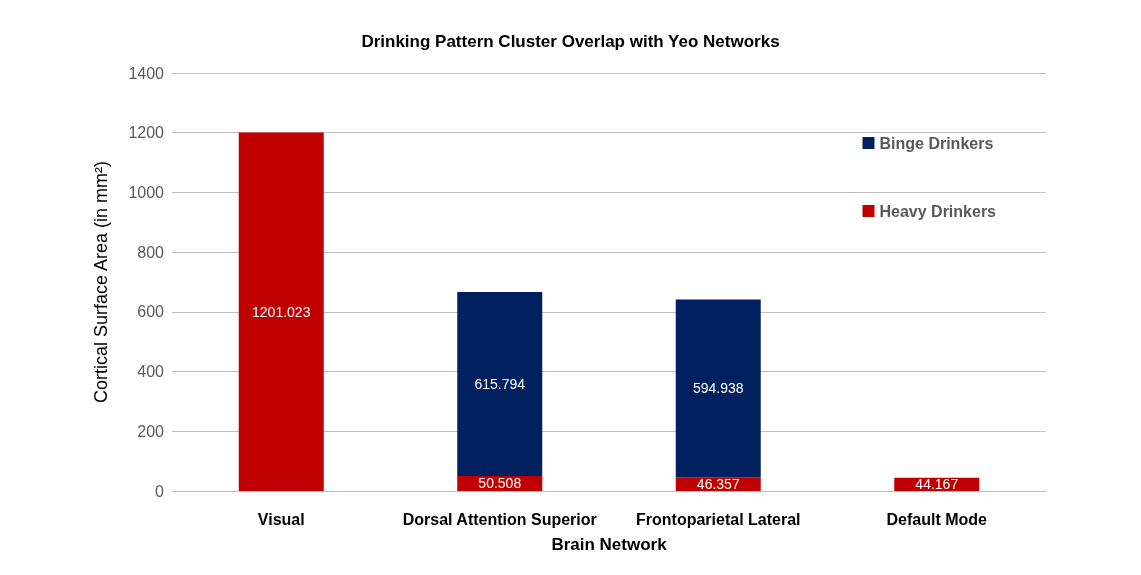 The image size is (1141, 575). I want to click on y-tick-label: 600, so click(151, 312).